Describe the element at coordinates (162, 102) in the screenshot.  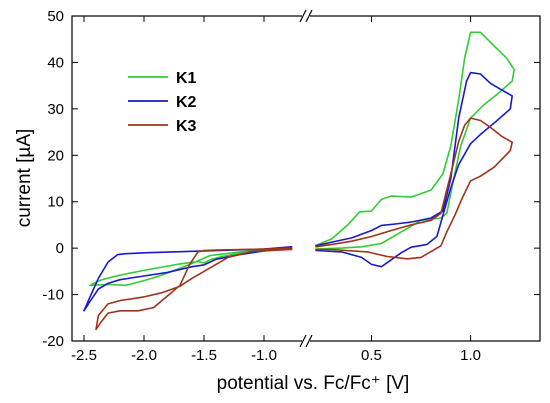
I see `legend: K1 K2 K3` at that location.